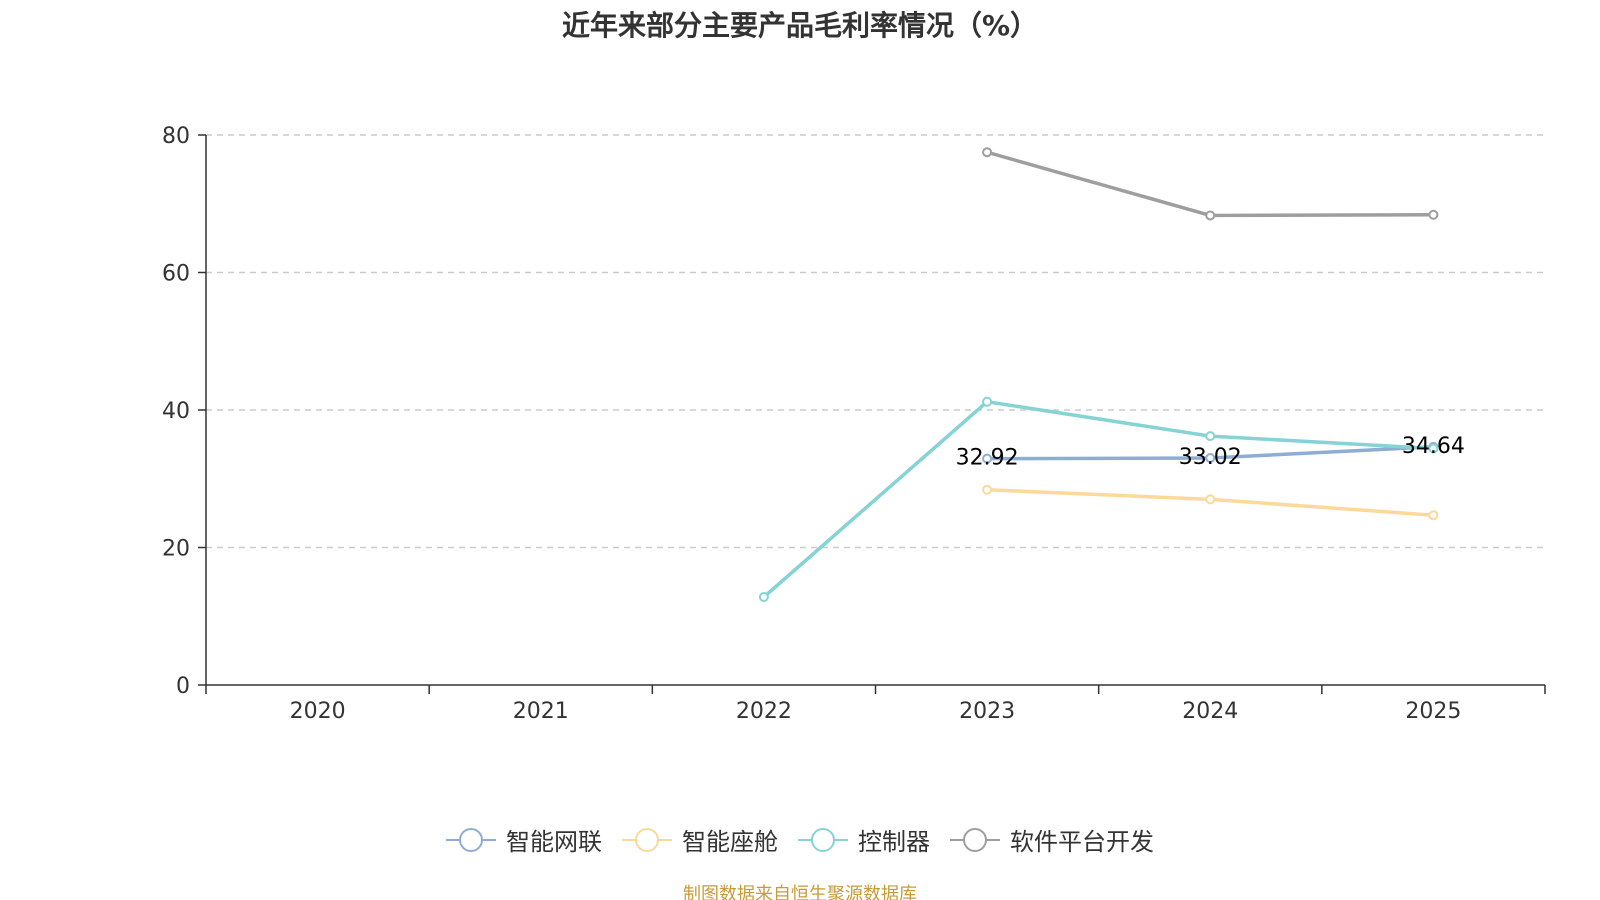 This screenshot has height=900, width=1600. I want to click on legend-label: 智能网联, so click(554, 842).